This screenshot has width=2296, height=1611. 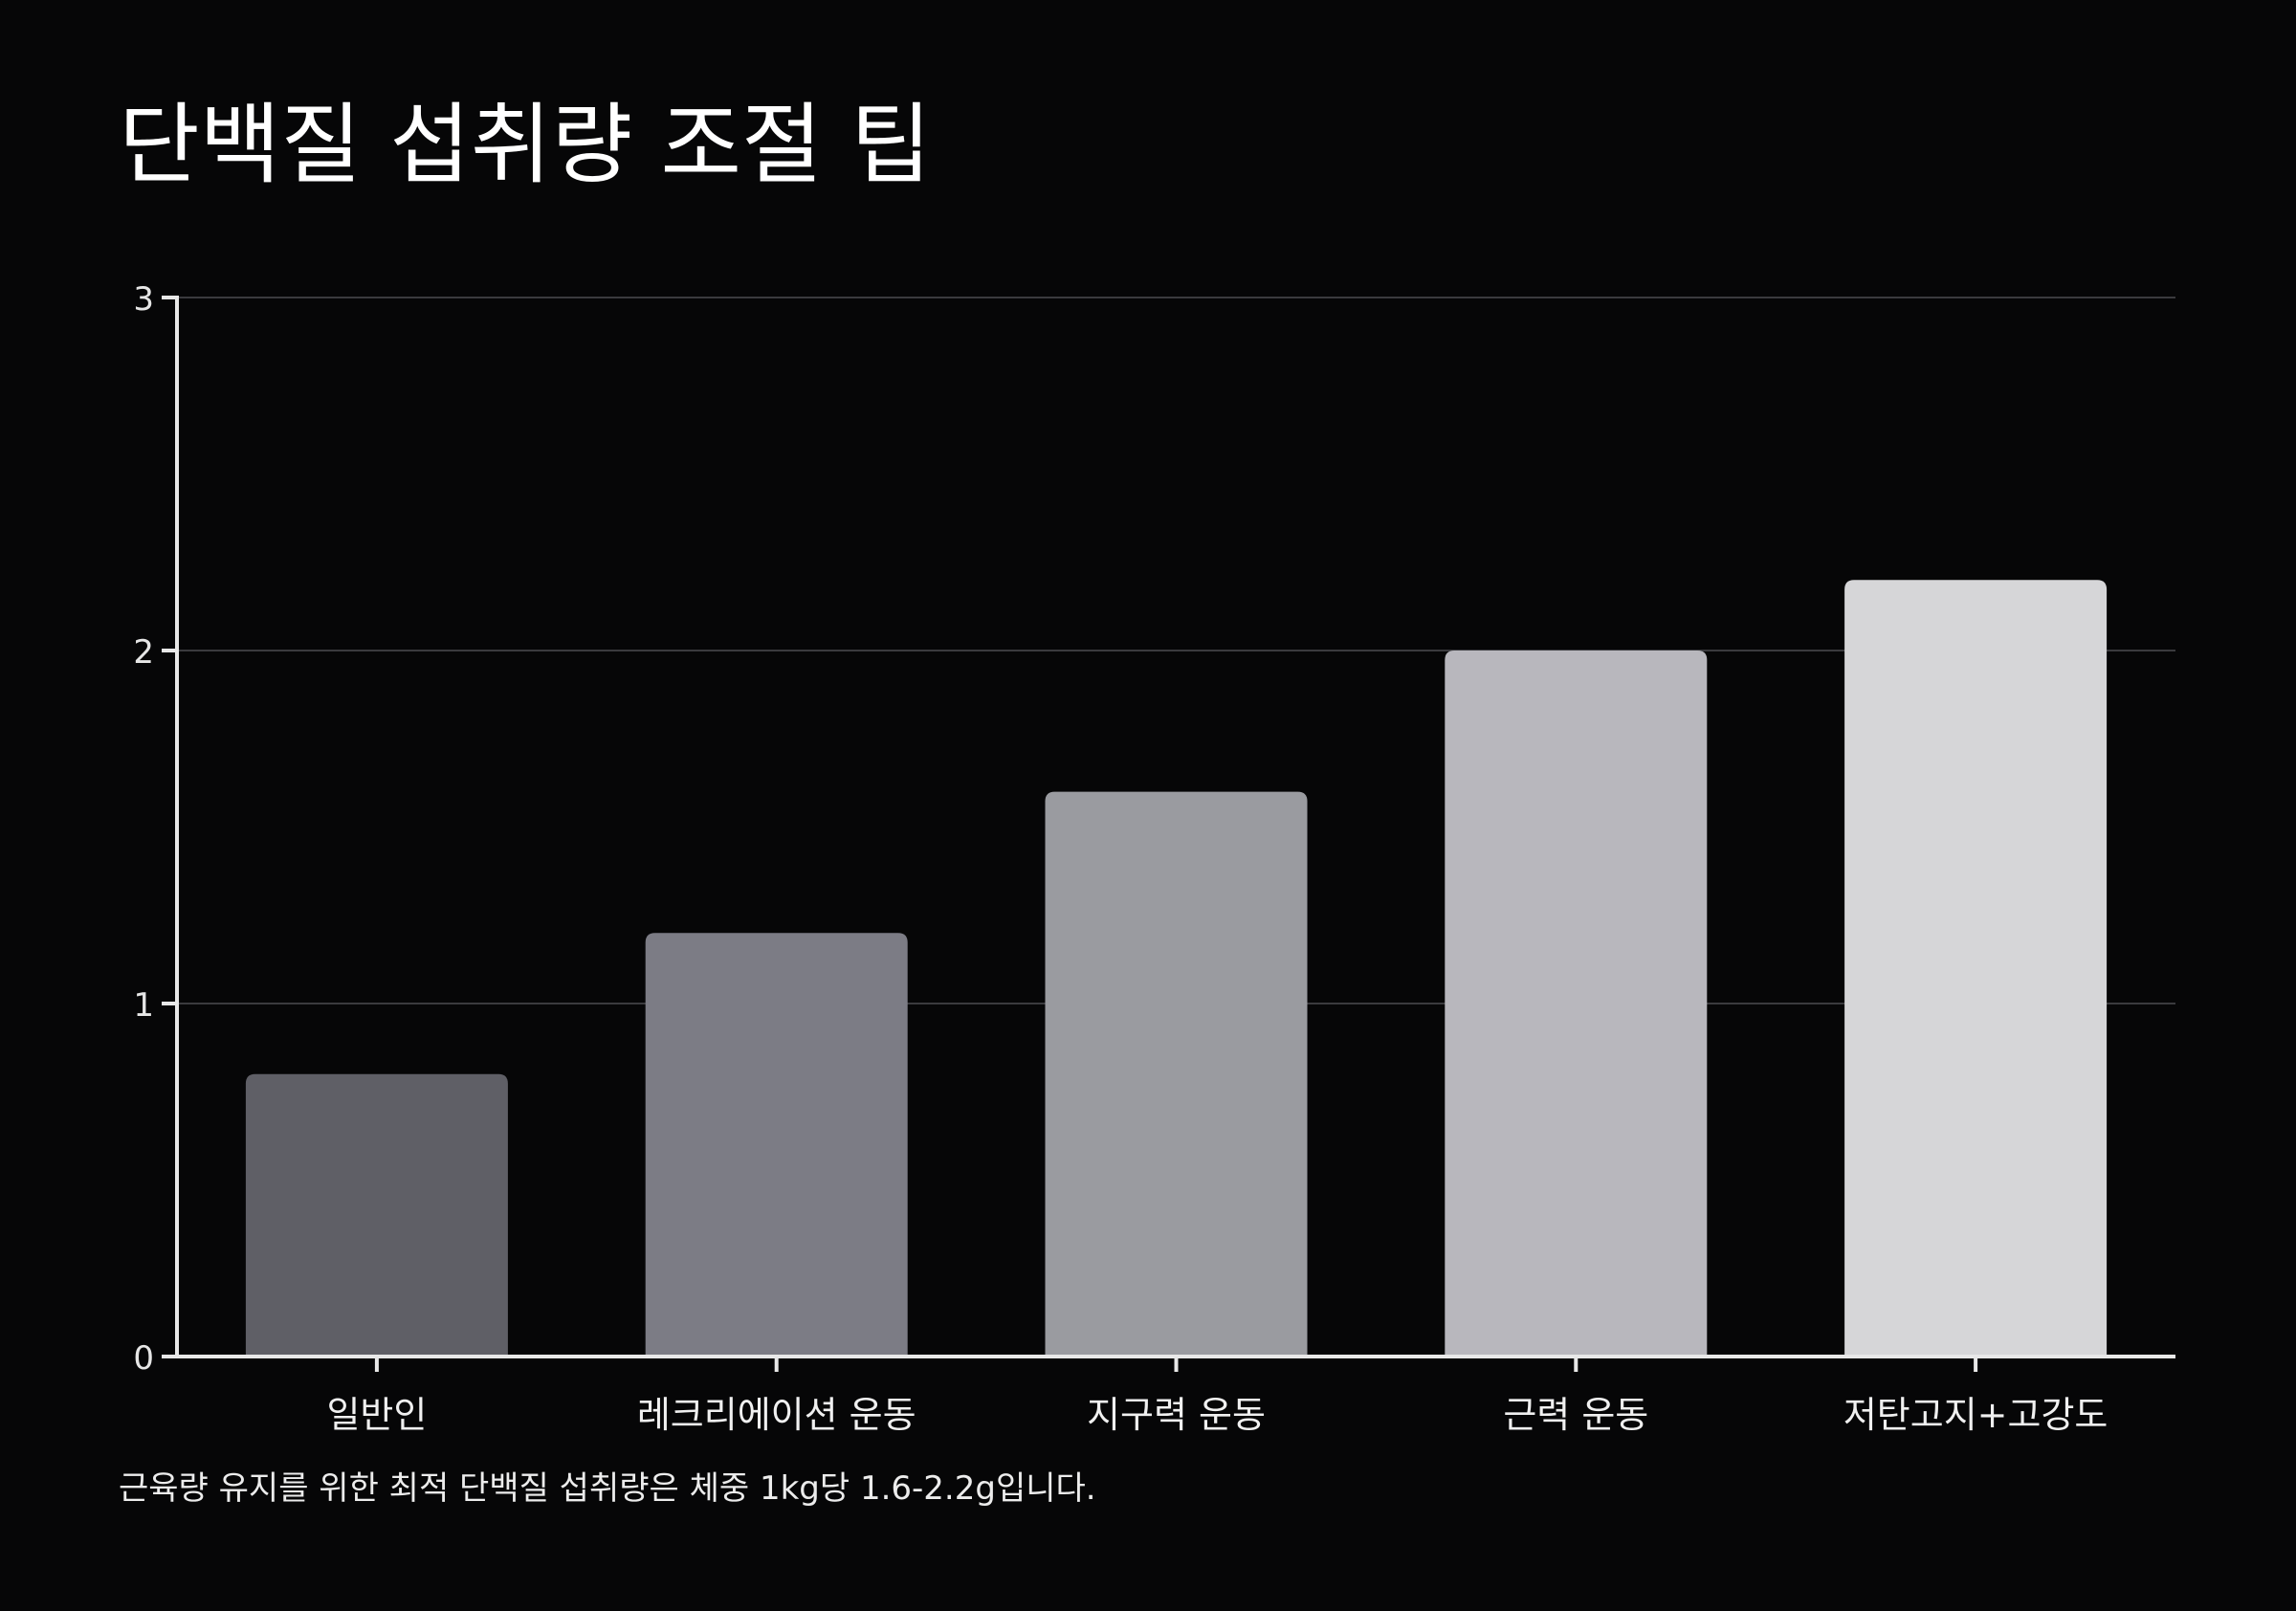 What do you see at coordinates (525, 145) in the screenshot?
I see `chart-title: 단백질 섭취량 조절 팁` at bounding box center [525, 145].